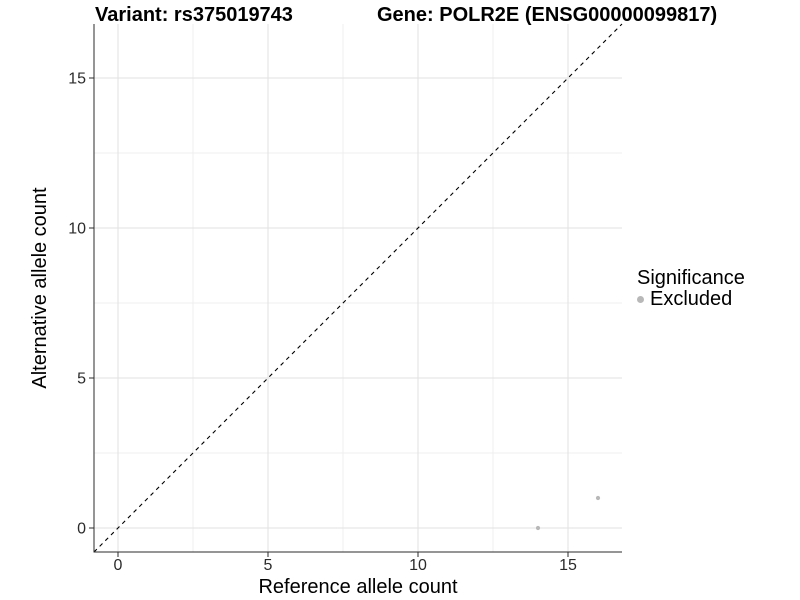 The width and height of the screenshot is (800, 600). What do you see at coordinates (194, 15) in the screenshot?
I see `plot-title-variant: Variant: rs375019743` at bounding box center [194, 15].